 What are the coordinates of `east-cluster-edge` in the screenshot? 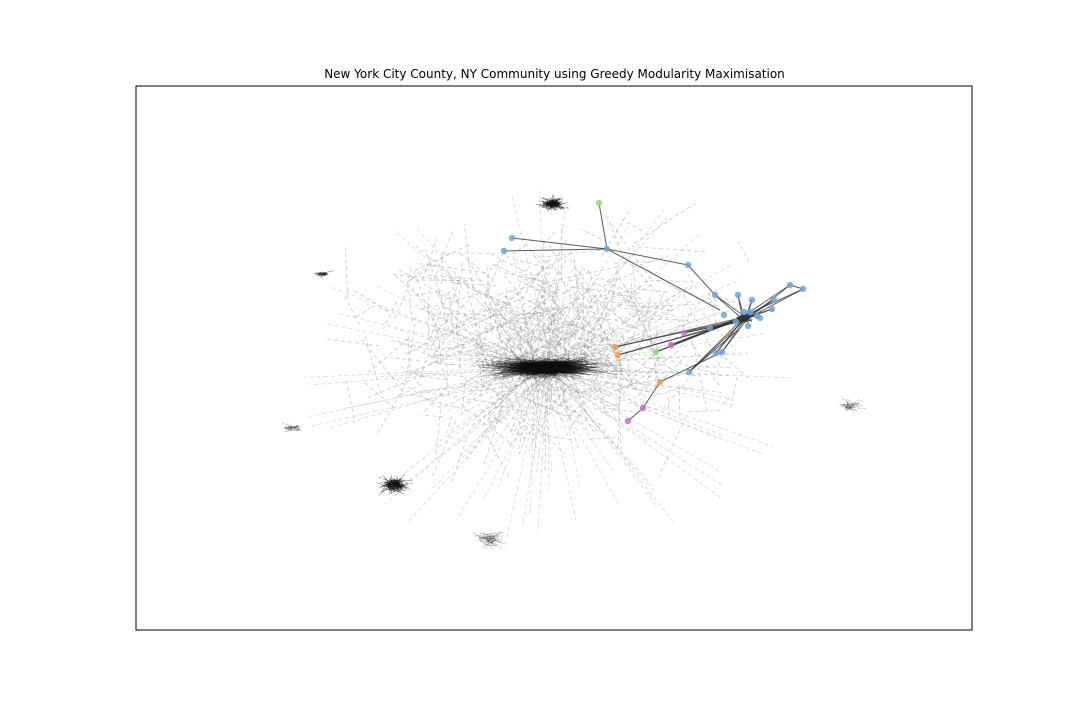 It's located at (847, 405).